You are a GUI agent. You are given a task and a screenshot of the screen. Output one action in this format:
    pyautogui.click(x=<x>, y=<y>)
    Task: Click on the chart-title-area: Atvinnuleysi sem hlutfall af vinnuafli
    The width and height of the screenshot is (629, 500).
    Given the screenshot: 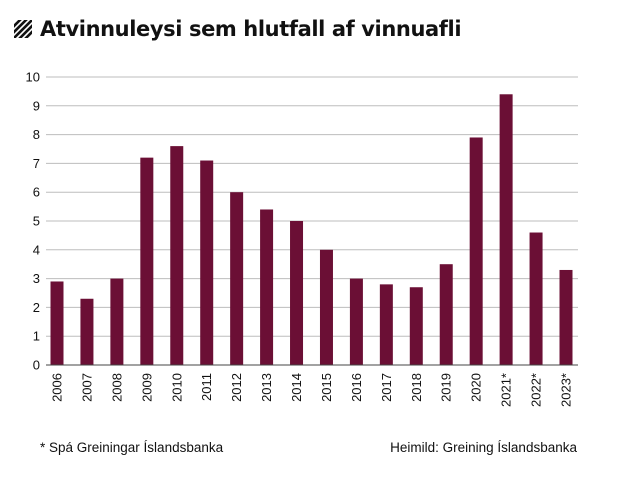 What is the action you would take?
    pyautogui.click(x=238, y=29)
    